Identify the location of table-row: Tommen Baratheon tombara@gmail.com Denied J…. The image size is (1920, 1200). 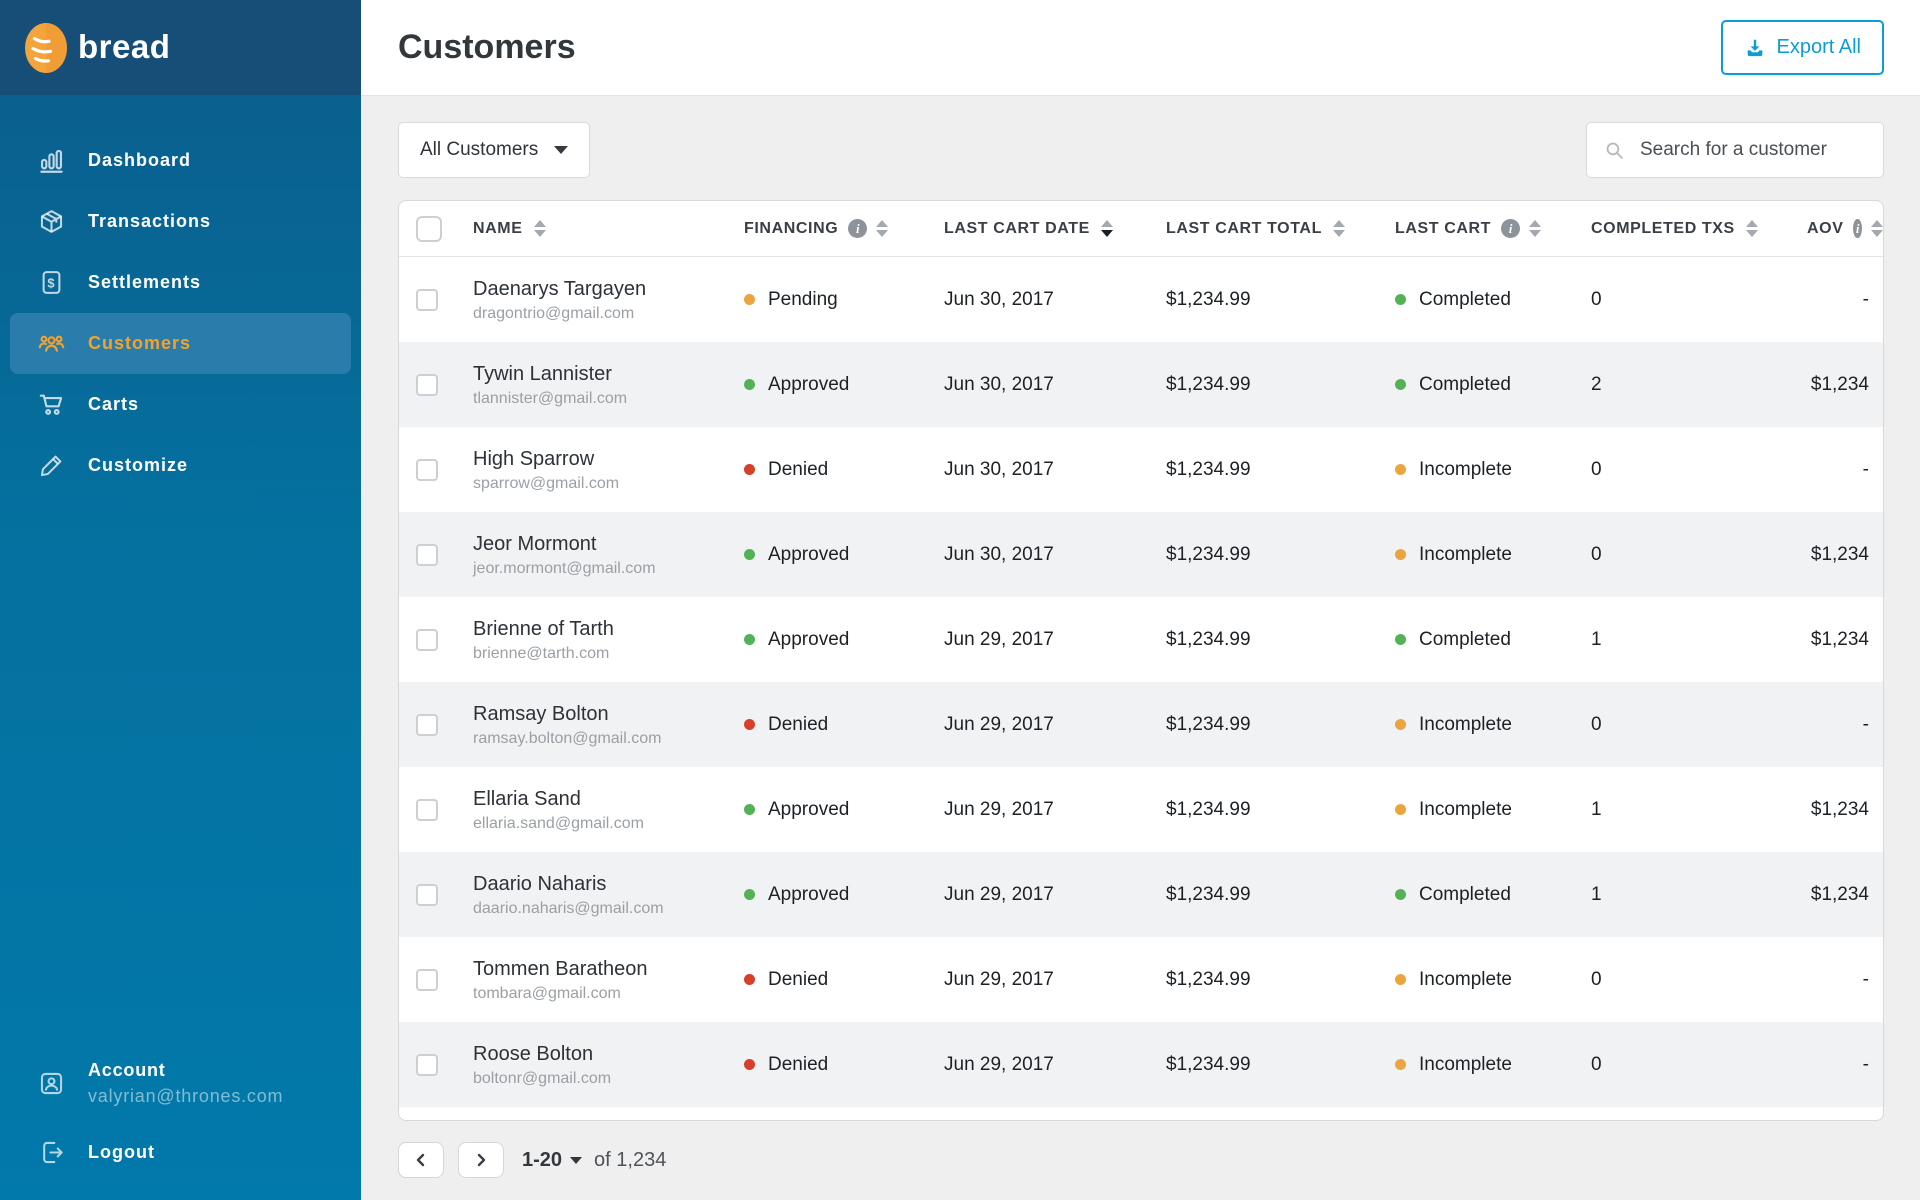
(1141, 979).